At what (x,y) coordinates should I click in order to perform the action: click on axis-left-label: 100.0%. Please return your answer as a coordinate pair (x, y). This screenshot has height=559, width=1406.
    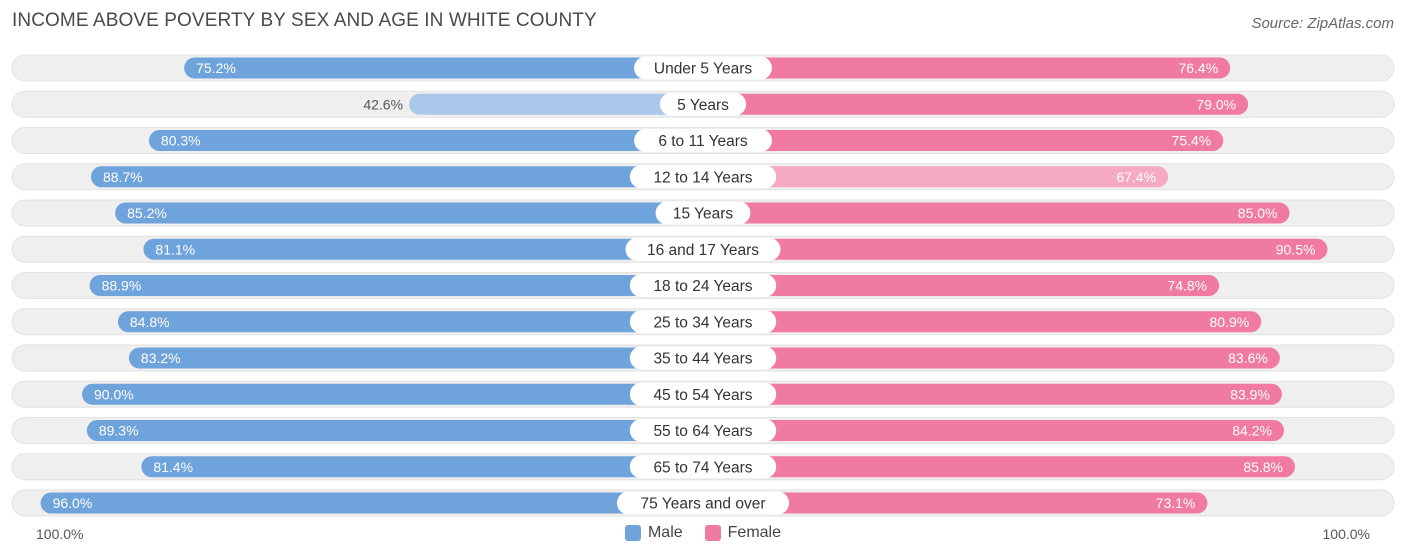
    Looking at the image, I should click on (60, 534).